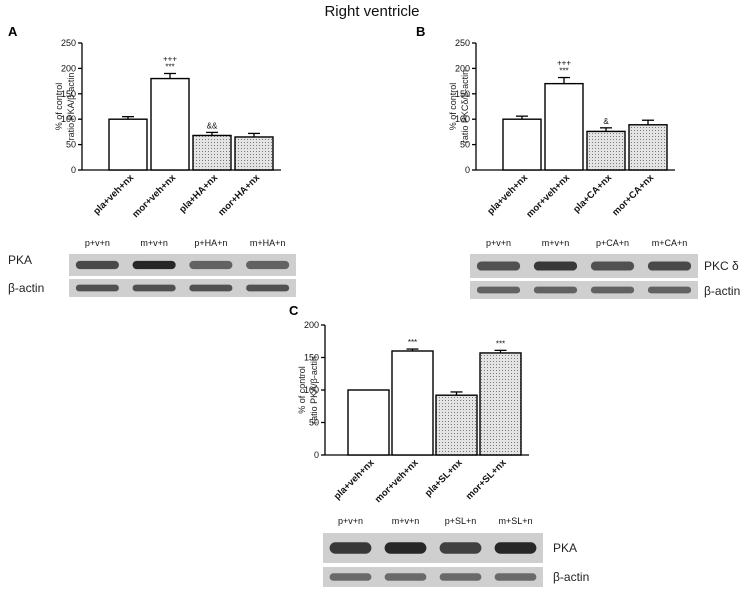  What do you see at coordinates (210, 243) in the screenshot?
I see `panel-a-blot-lane-label: p+HA+n` at bounding box center [210, 243].